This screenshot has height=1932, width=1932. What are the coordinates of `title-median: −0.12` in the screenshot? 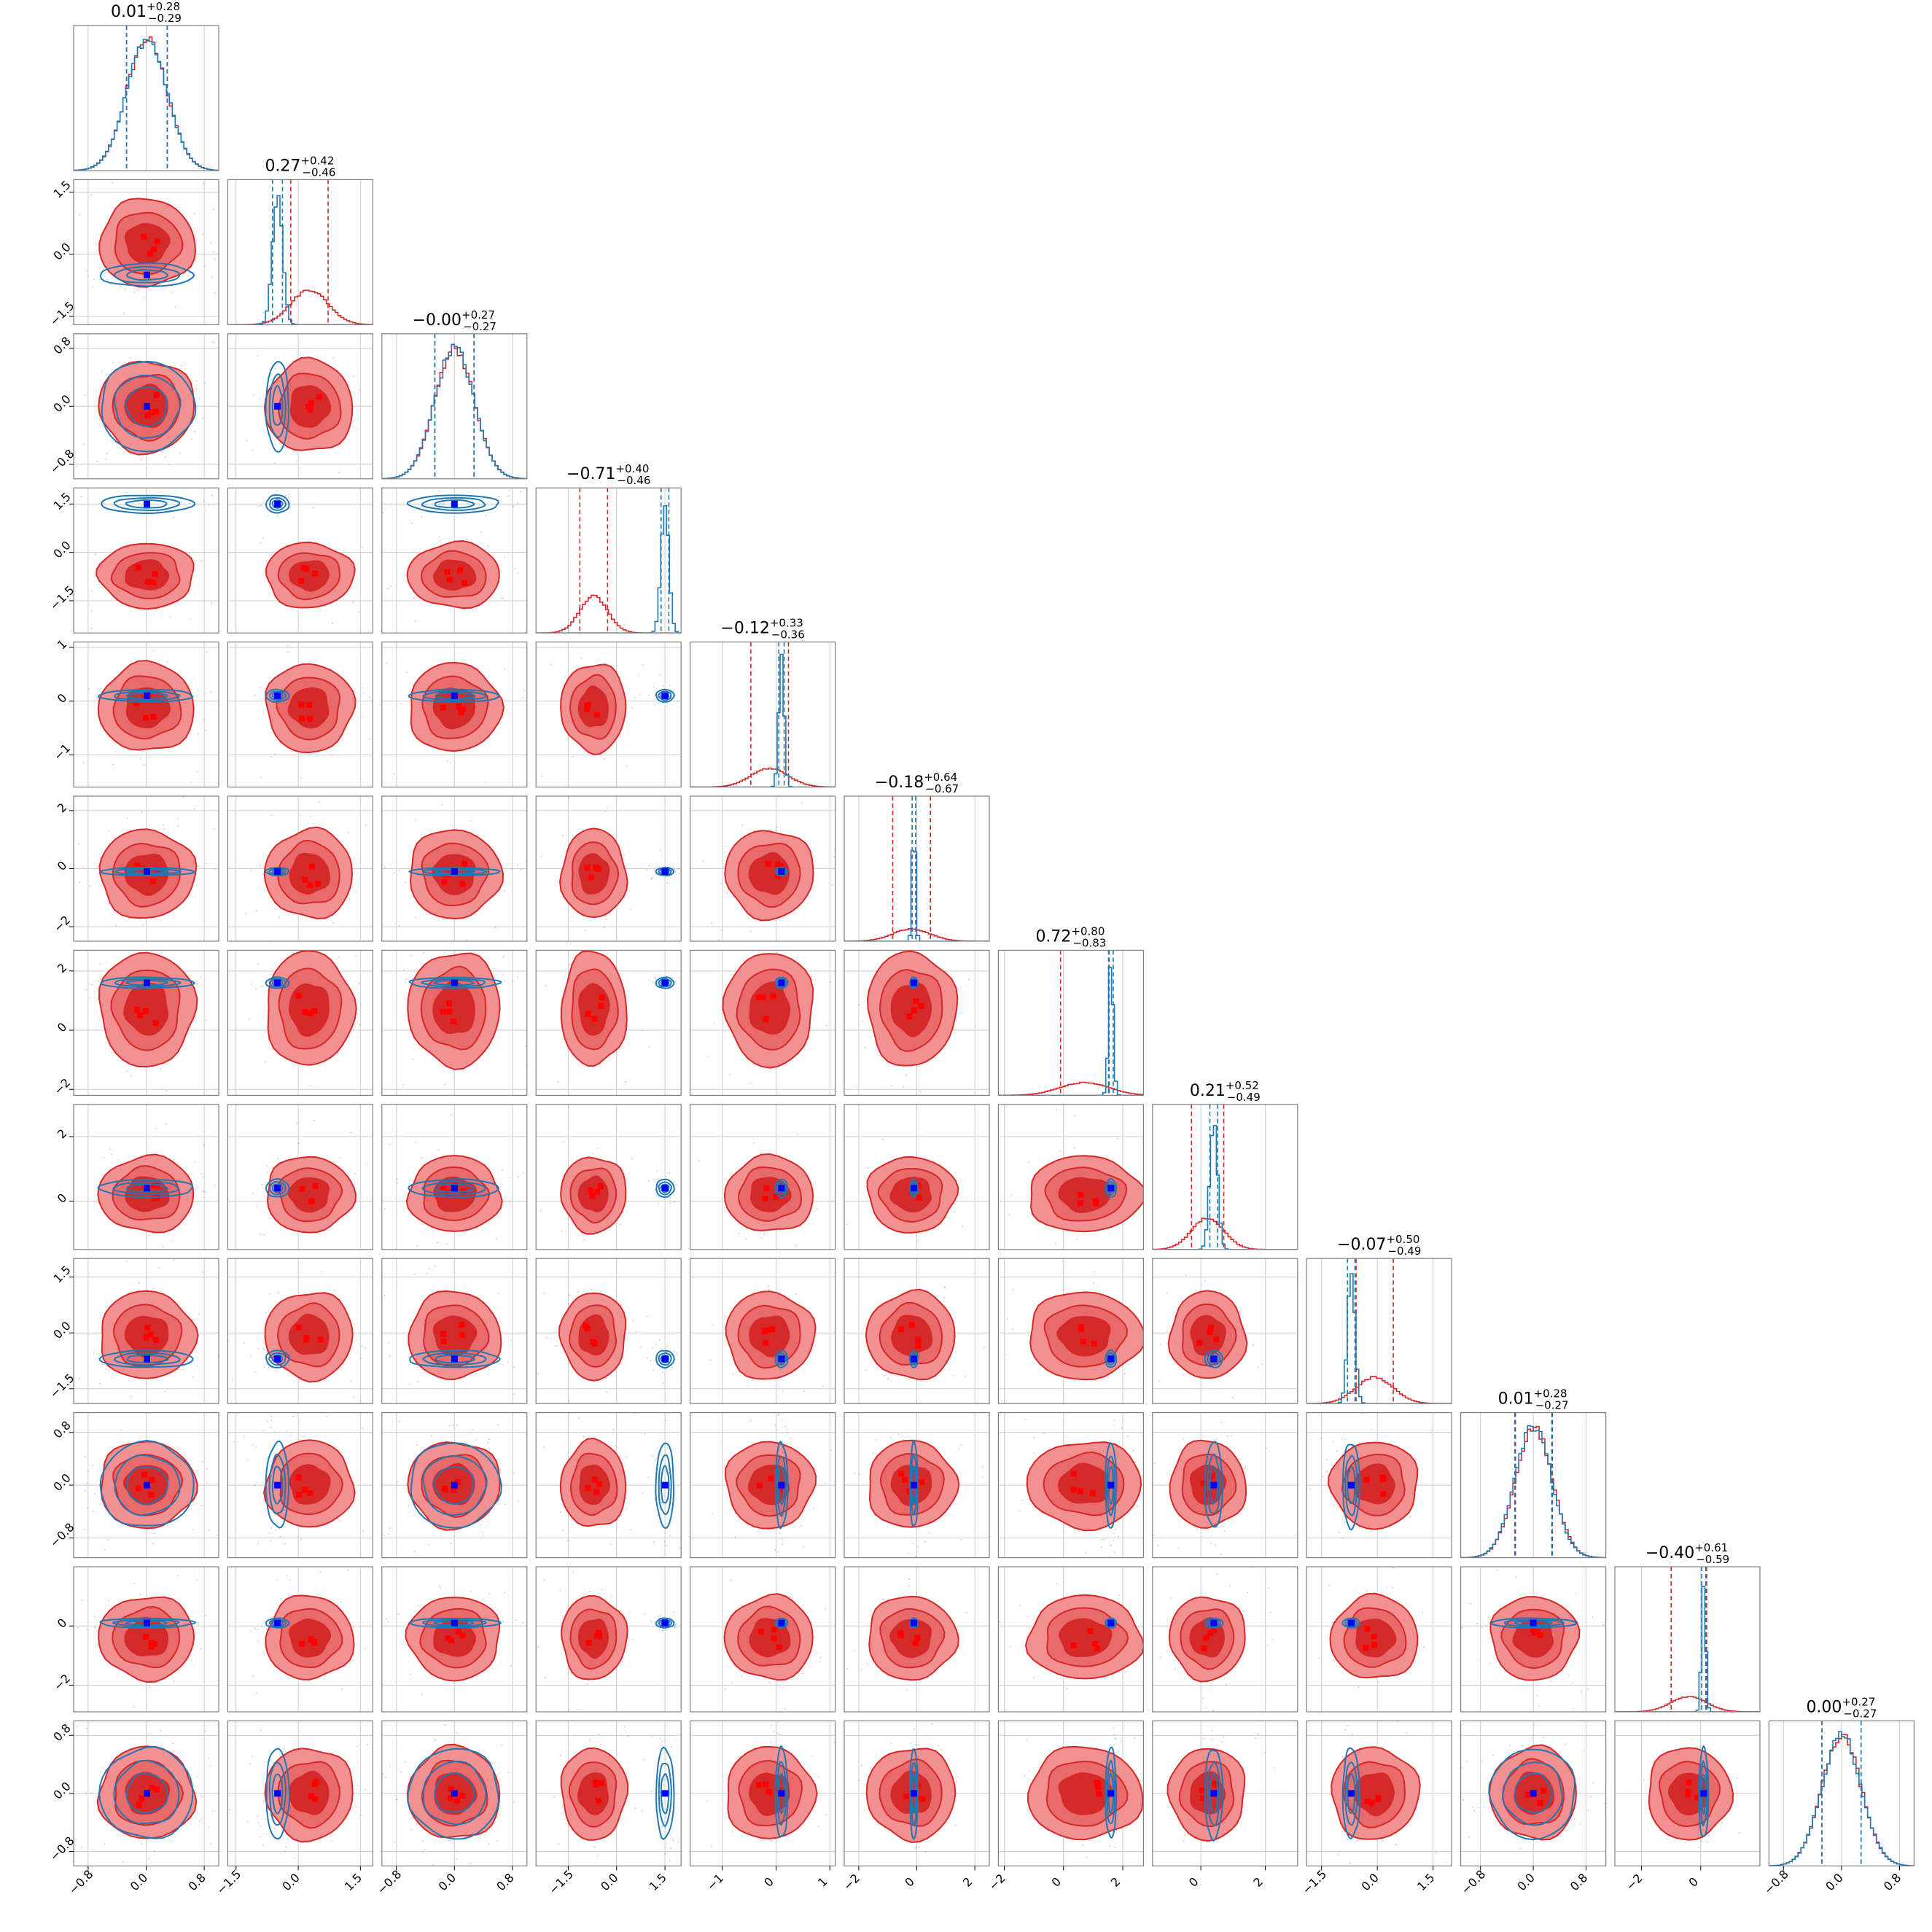 It's located at (744, 629).